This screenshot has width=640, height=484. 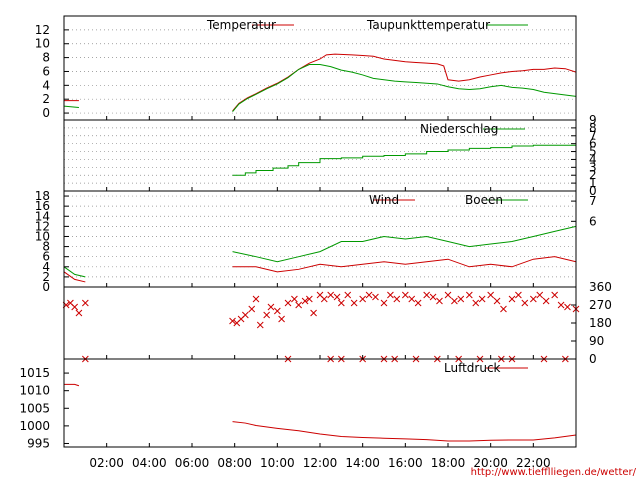 What do you see at coordinates (593, 167) in the screenshot?
I see `right-tick-label-precipitation-3: 3` at bounding box center [593, 167].